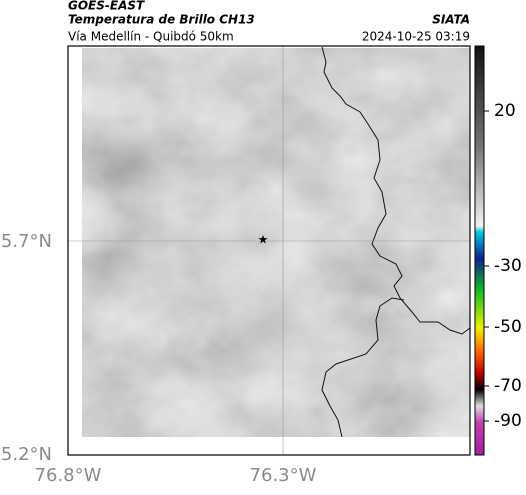 The image size is (526, 495). Describe the element at coordinates (151, 37) in the screenshot. I see `subtitle: Vía Medellín - Quibdó 50km` at that location.